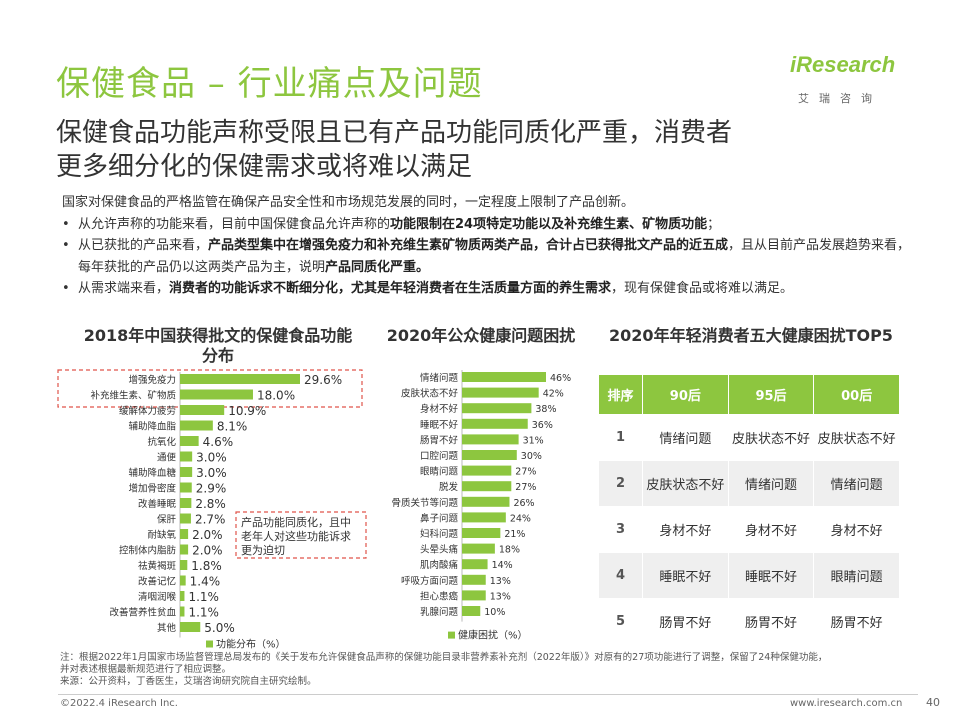 This screenshot has width=960, height=720. What do you see at coordinates (620, 575) in the screenshot?
I see `table-rank-cell: 4` at bounding box center [620, 575].